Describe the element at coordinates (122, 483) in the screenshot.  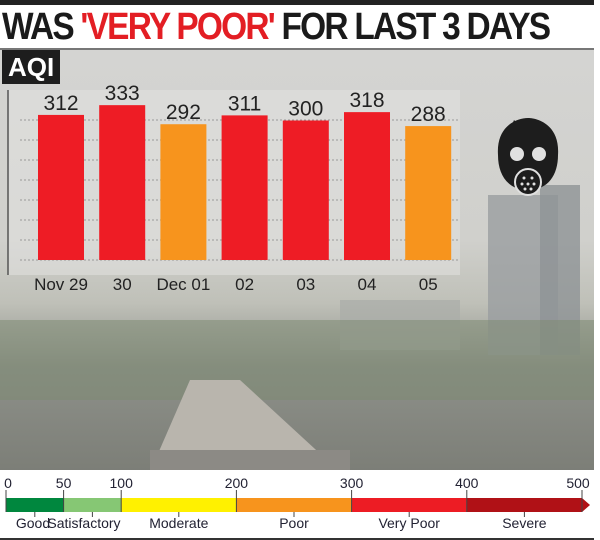
I see `legend-scale-value: 100` at that location.